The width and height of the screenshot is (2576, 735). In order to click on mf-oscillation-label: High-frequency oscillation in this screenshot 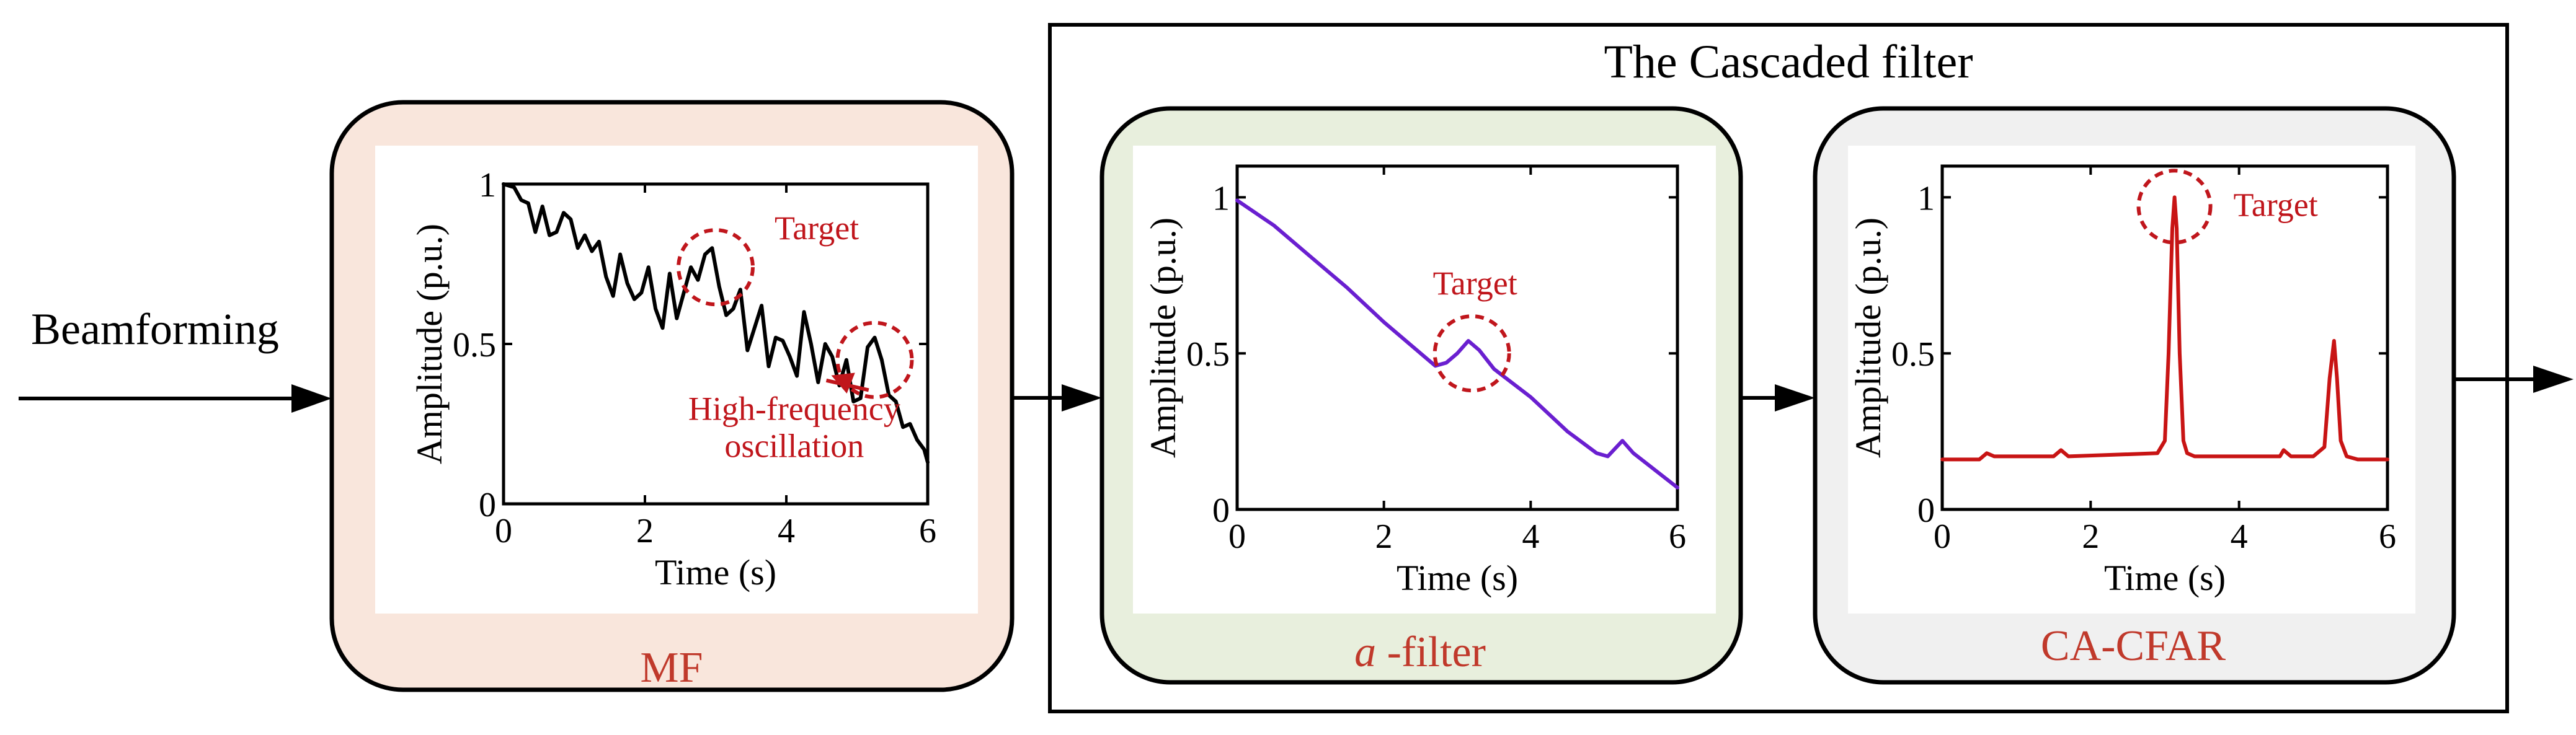, I will do `click(794, 427)`.